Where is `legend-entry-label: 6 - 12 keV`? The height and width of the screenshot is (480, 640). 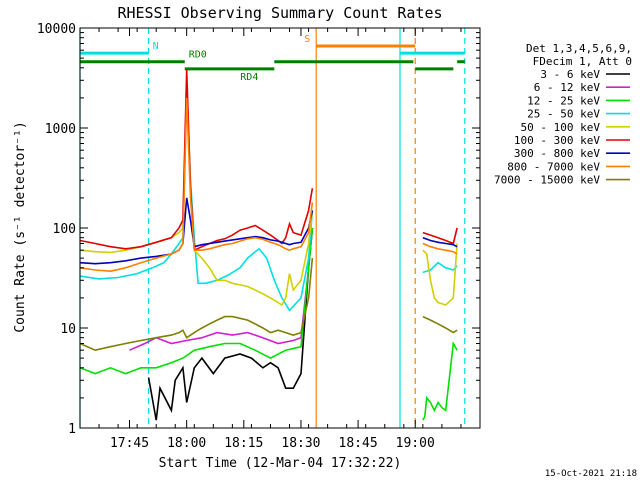
legend-entry-label: 6 - 12 keV is located at coordinates (567, 87).